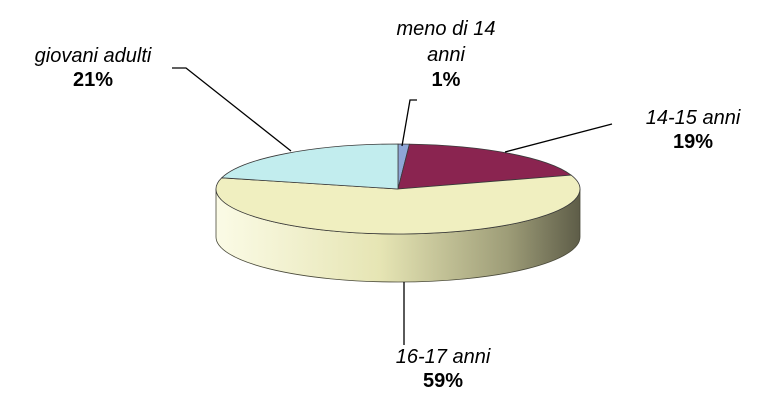 The height and width of the screenshot is (396, 763). I want to click on label-percent-16-17: 59%, so click(443, 381).